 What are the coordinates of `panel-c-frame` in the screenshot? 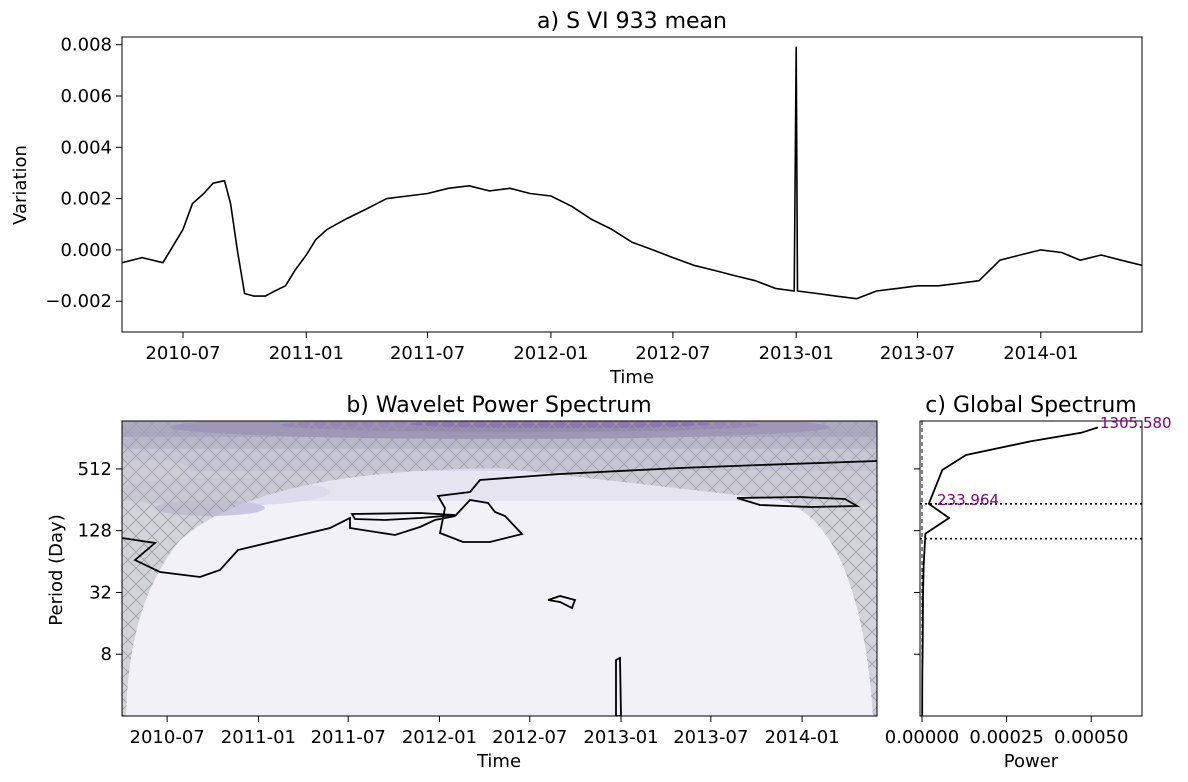 It's located at (1031, 568).